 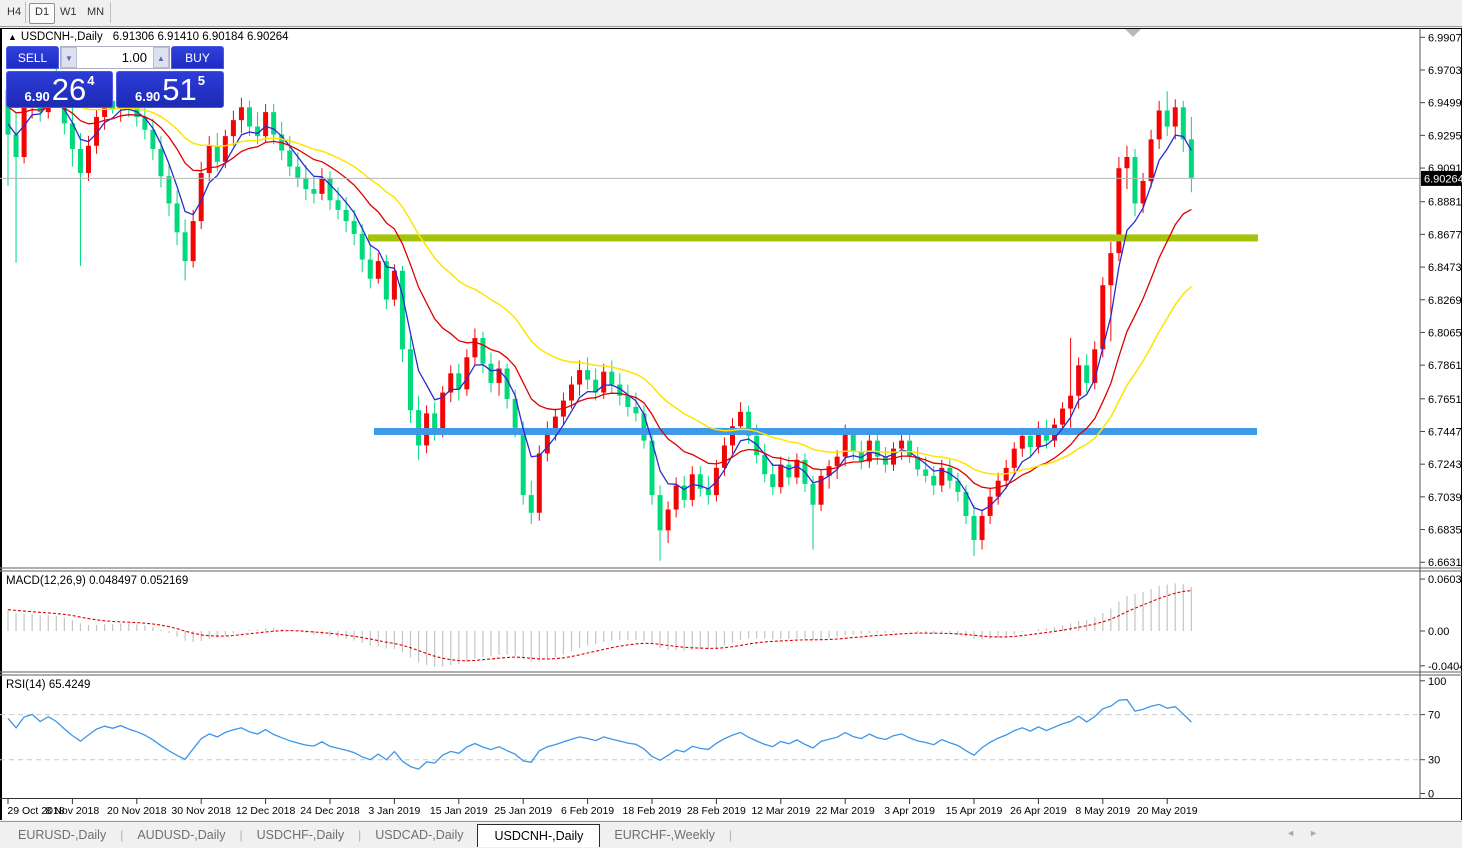 What do you see at coordinates (419, 835) in the screenshot?
I see `tab-usdcad-daily: USDCAD-,Daily` at bounding box center [419, 835].